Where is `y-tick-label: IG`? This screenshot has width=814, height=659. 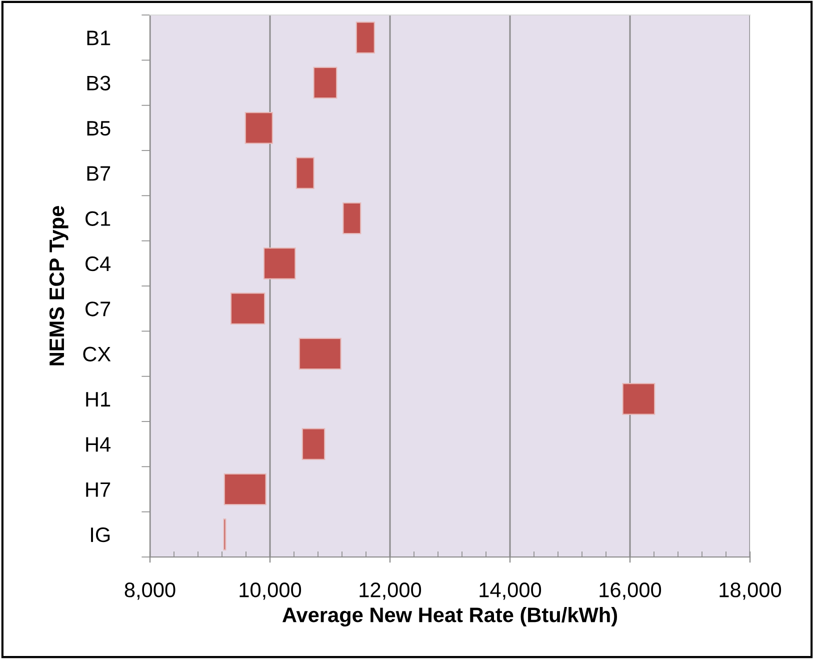
y-tick-label: IG is located at coordinates (100, 534).